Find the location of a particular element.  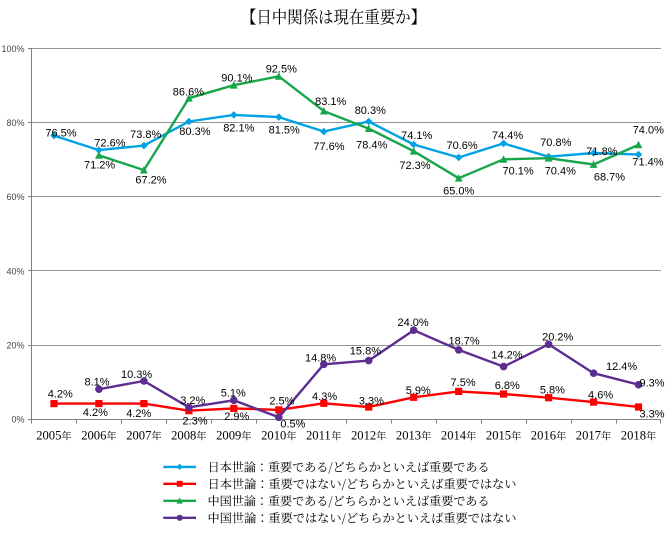

svg-text: 2018 is located at coordinates (633, 436).